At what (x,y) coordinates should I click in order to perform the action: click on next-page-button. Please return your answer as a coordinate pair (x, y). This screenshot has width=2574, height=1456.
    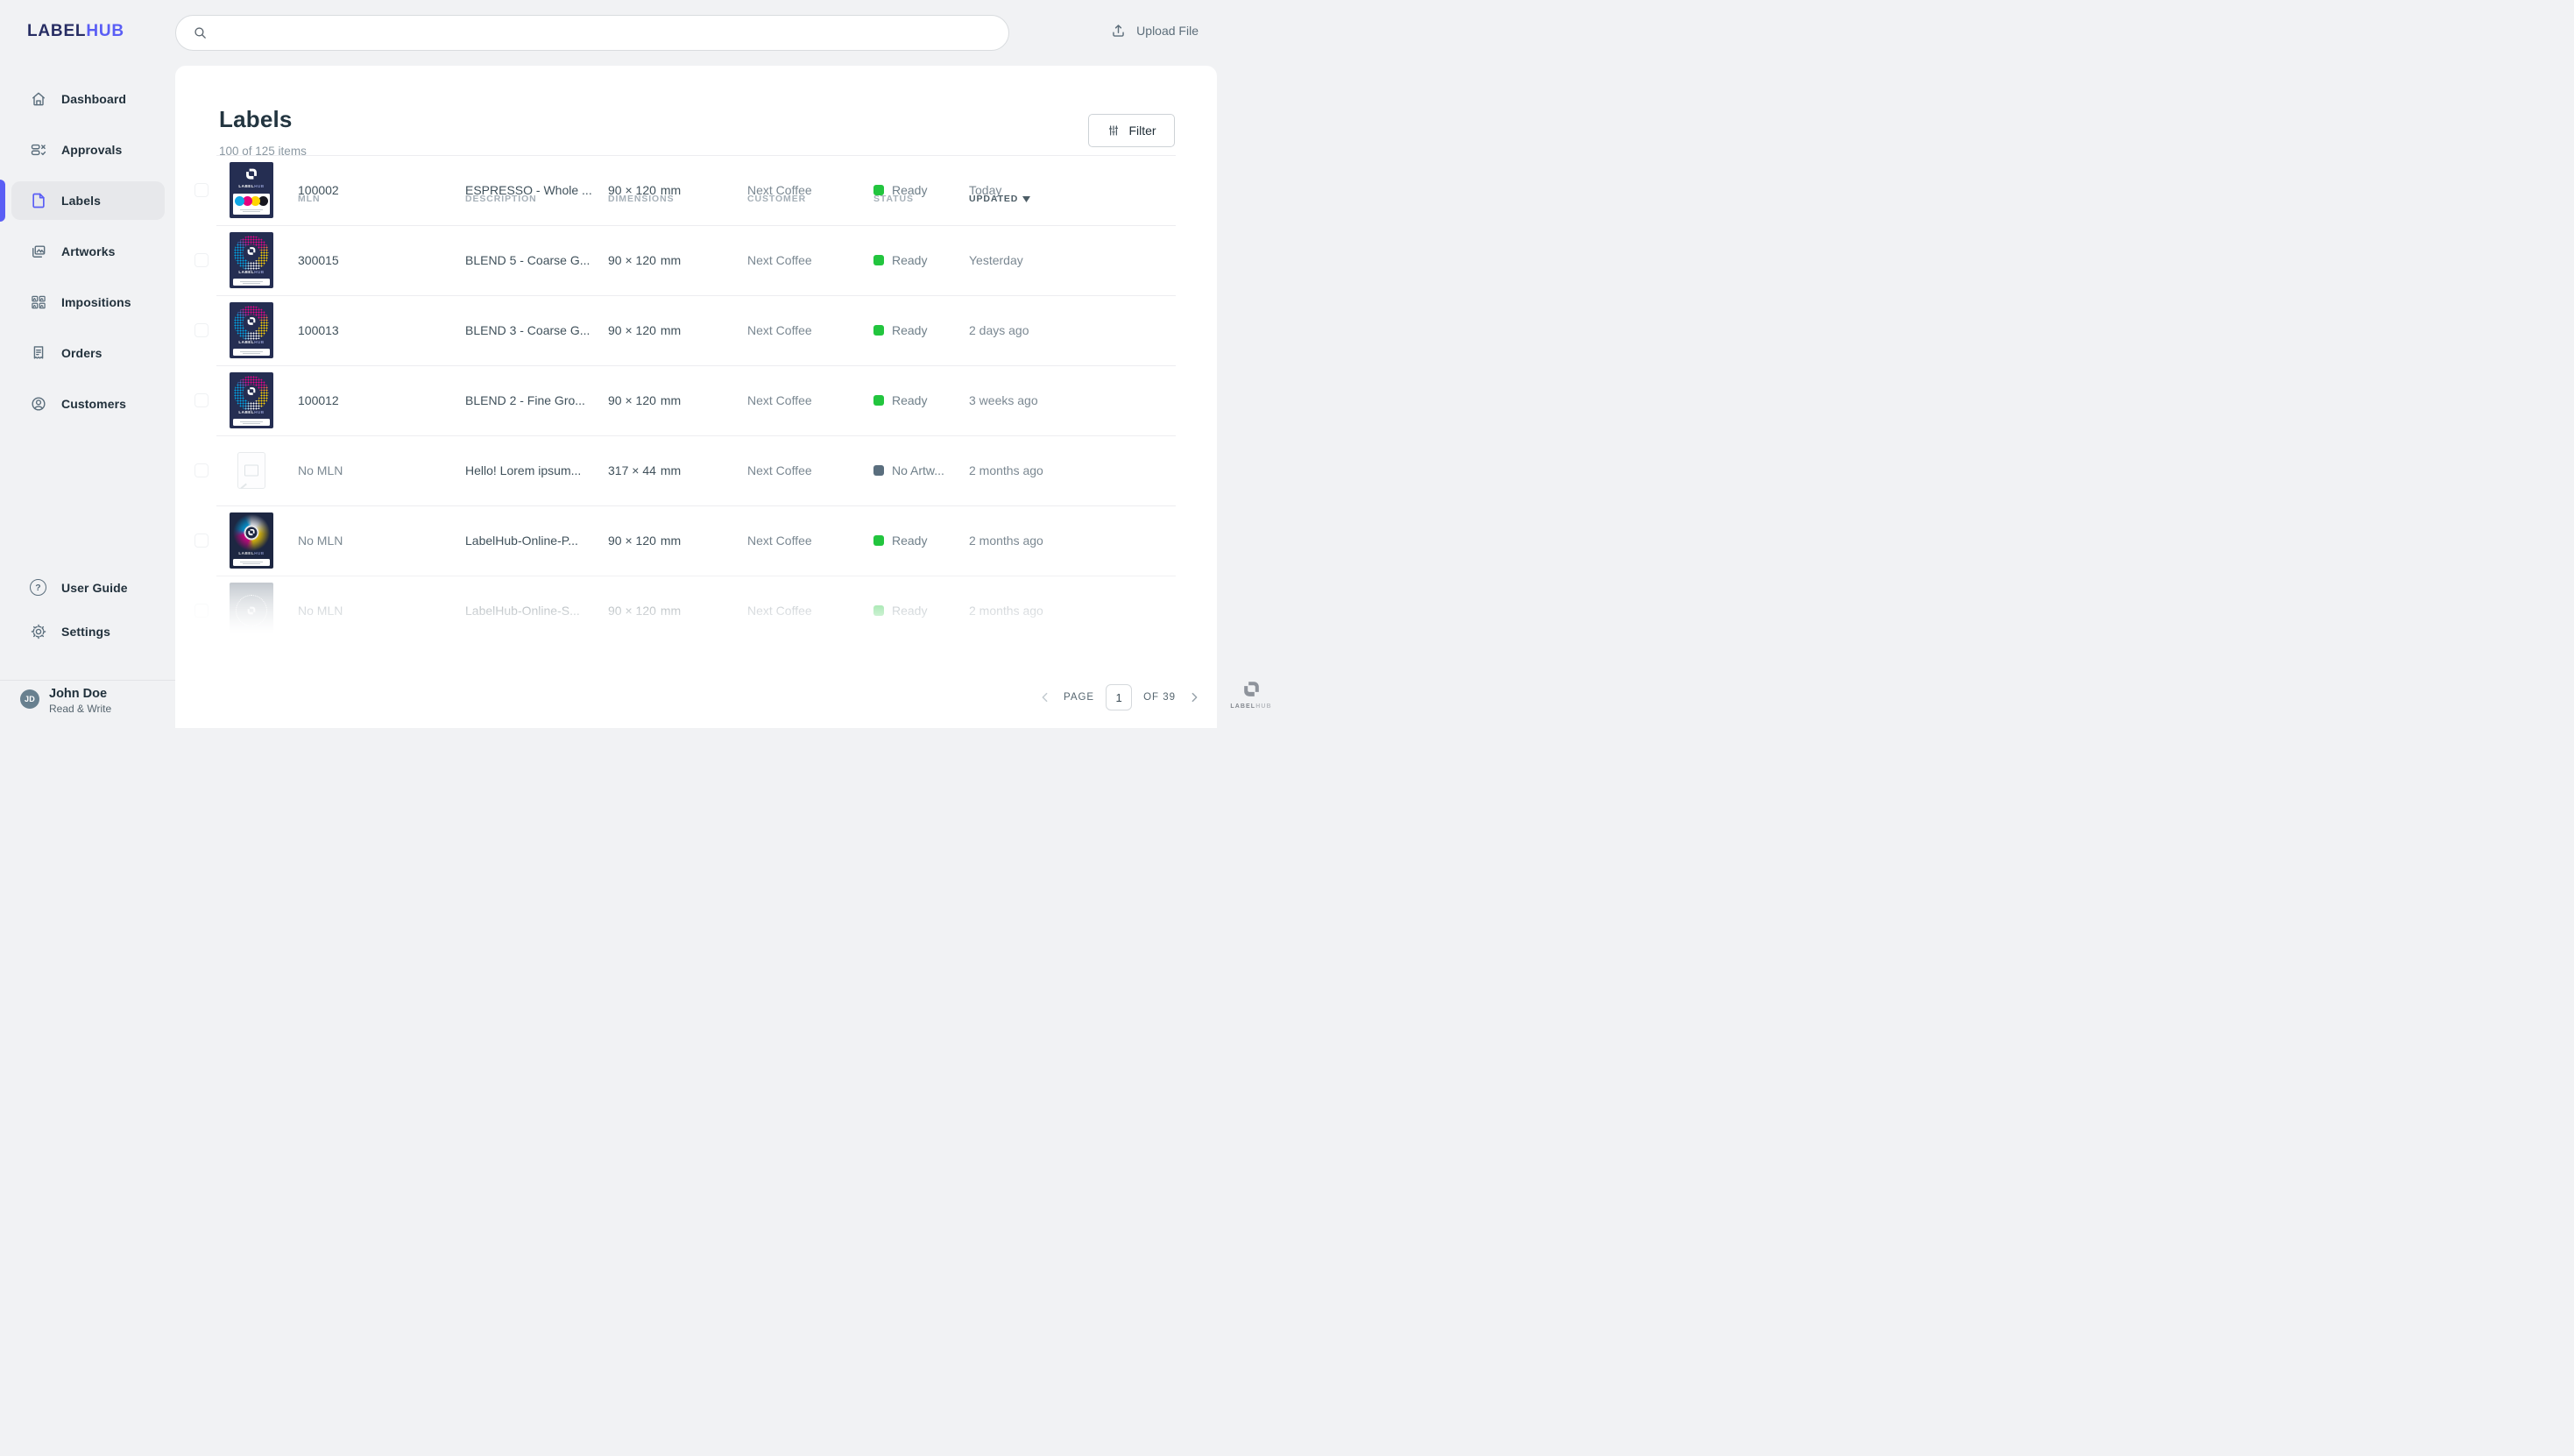
    Looking at the image, I should click on (1194, 697).